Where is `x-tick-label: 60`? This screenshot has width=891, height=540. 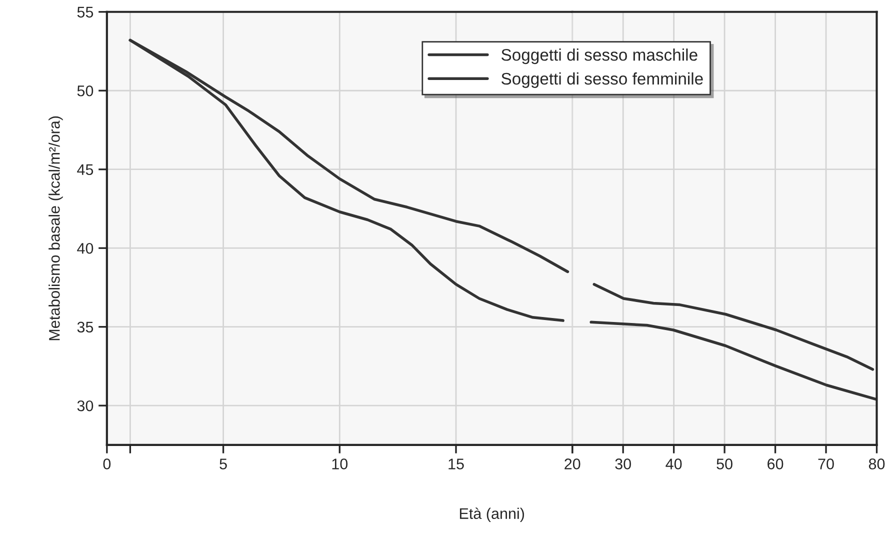
x-tick-label: 60 is located at coordinates (776, 464).